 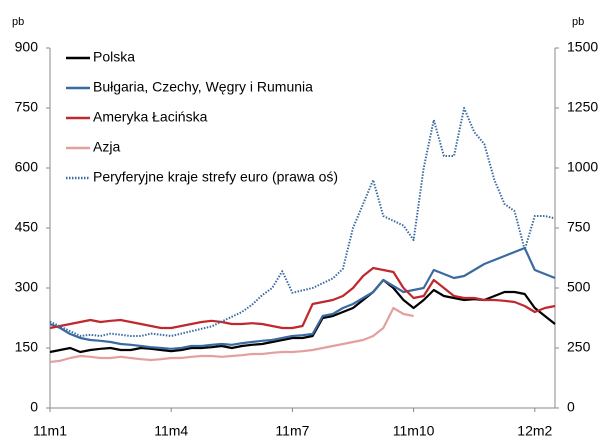 I want to click on legend-label: Peryferyjne kraje strefy euro (prawa oś), so click(x=215, y=177).